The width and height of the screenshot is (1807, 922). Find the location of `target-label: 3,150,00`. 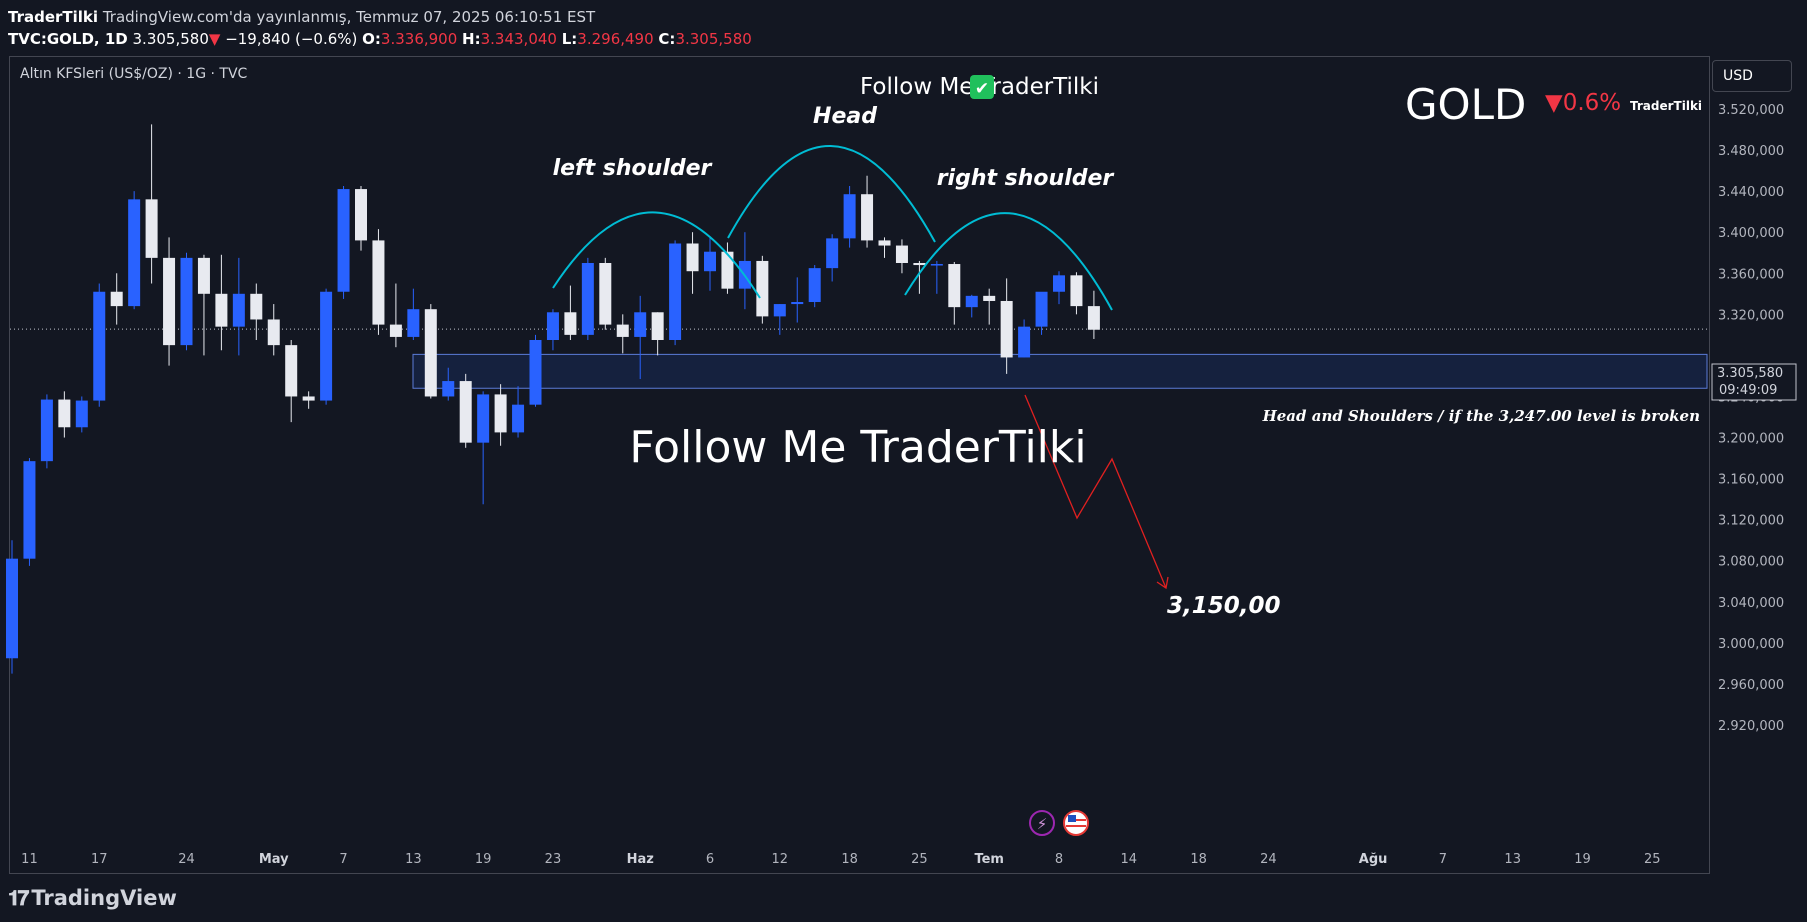

target-label: 3,150,00 is located at coordinates (1224, 606).